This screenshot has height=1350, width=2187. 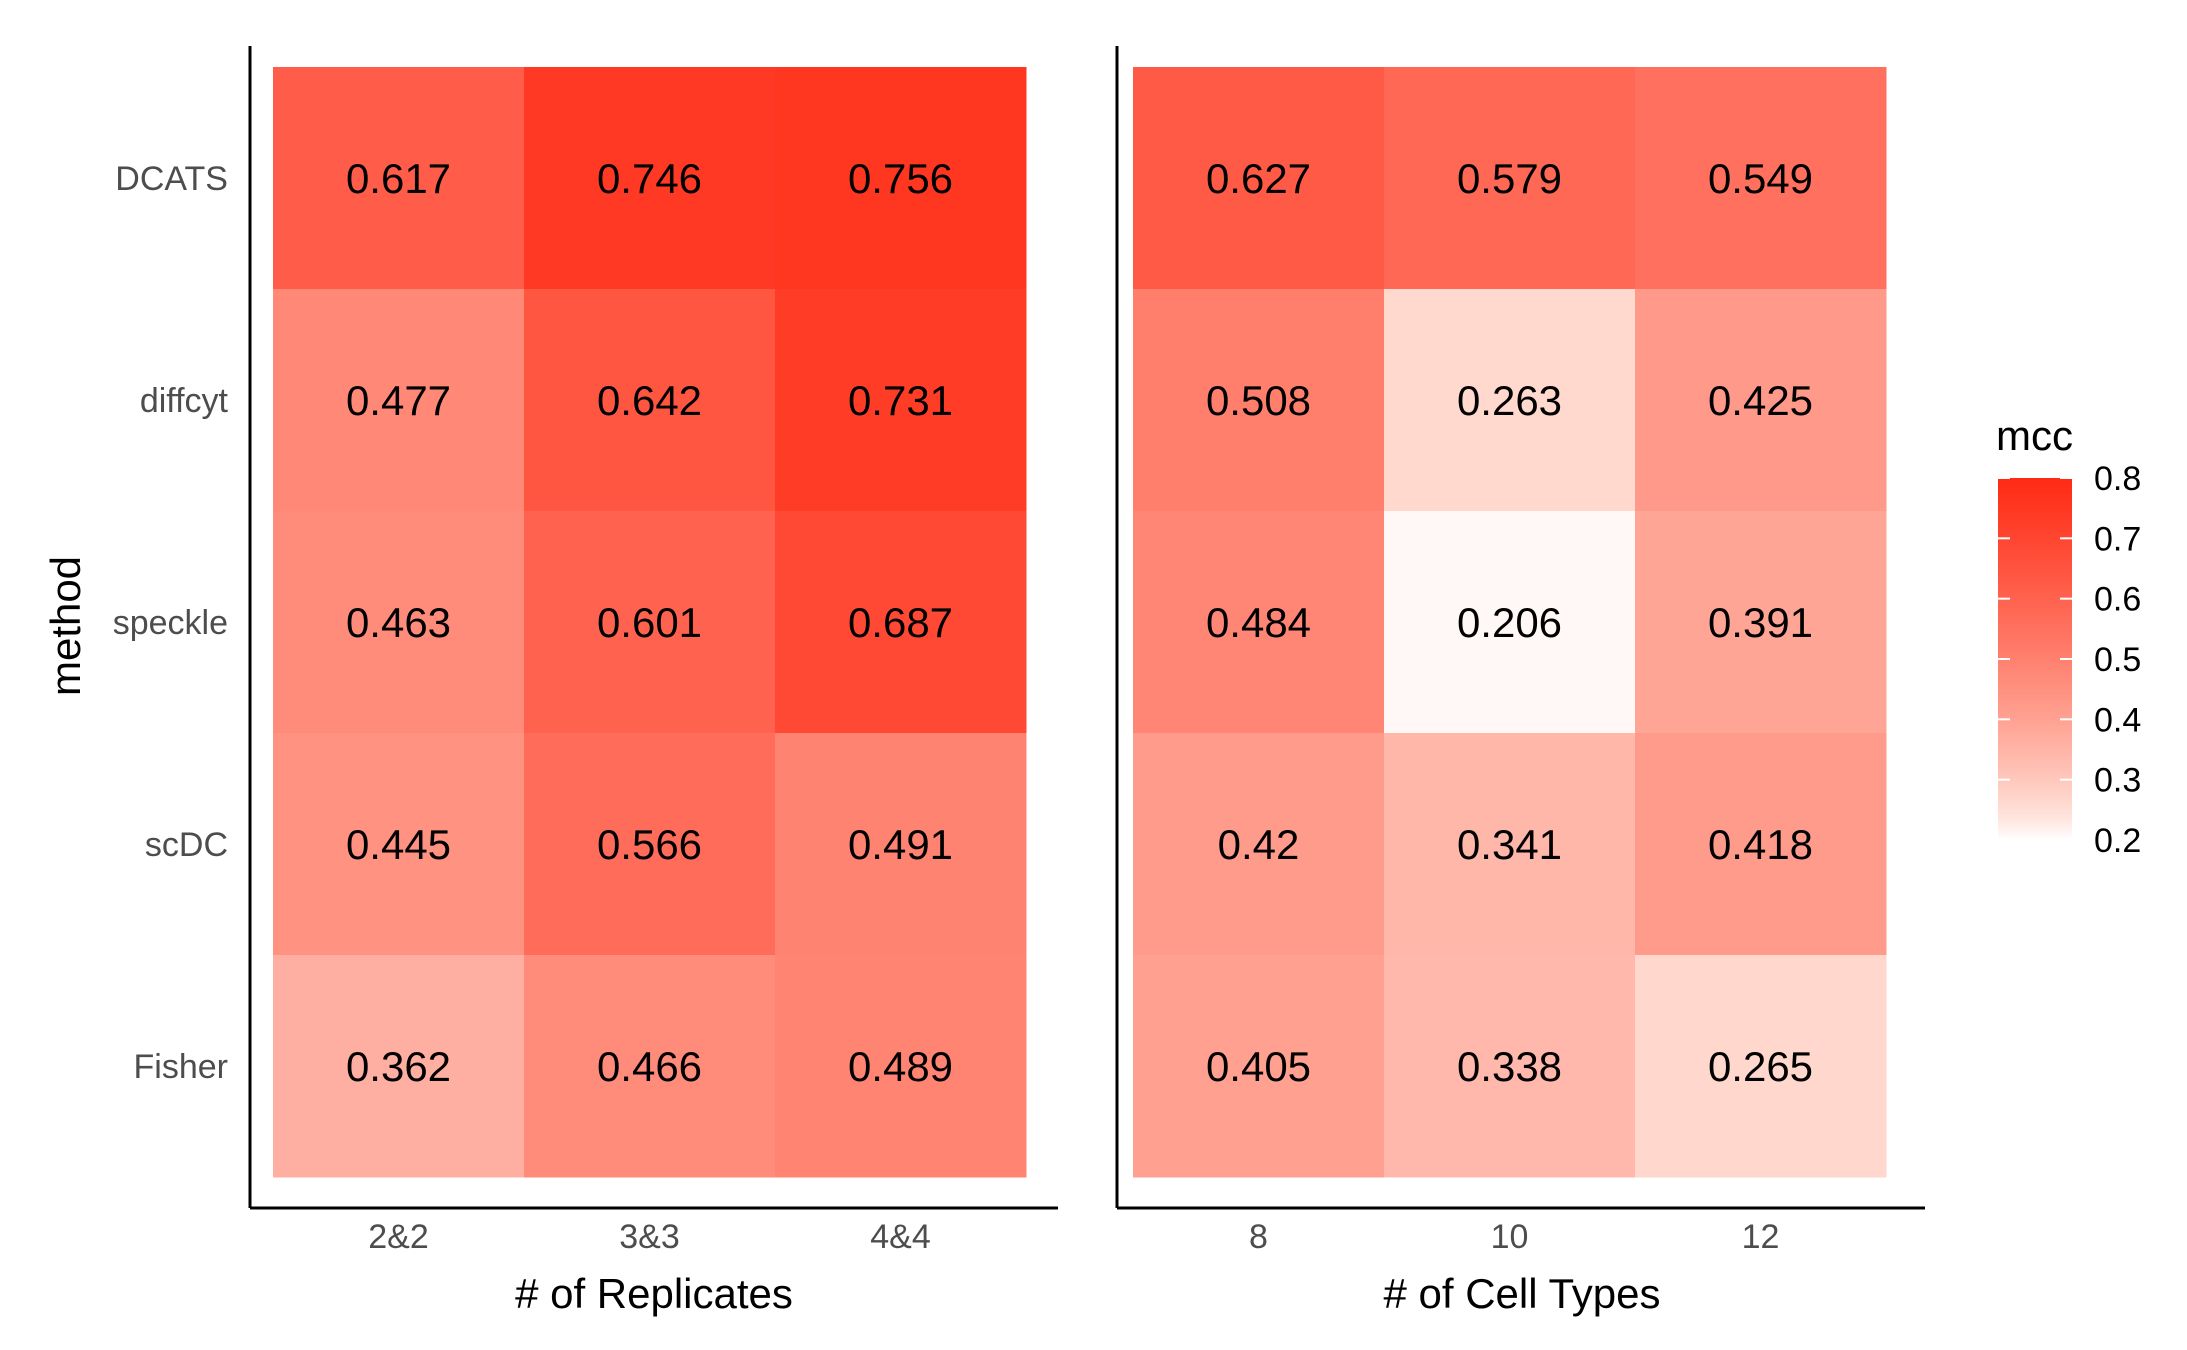 What do you see at coordinates (2117, 720) in the screenshot?
I see `legend-tick-label-4: 0.4` at bounding box center [2117, 720].